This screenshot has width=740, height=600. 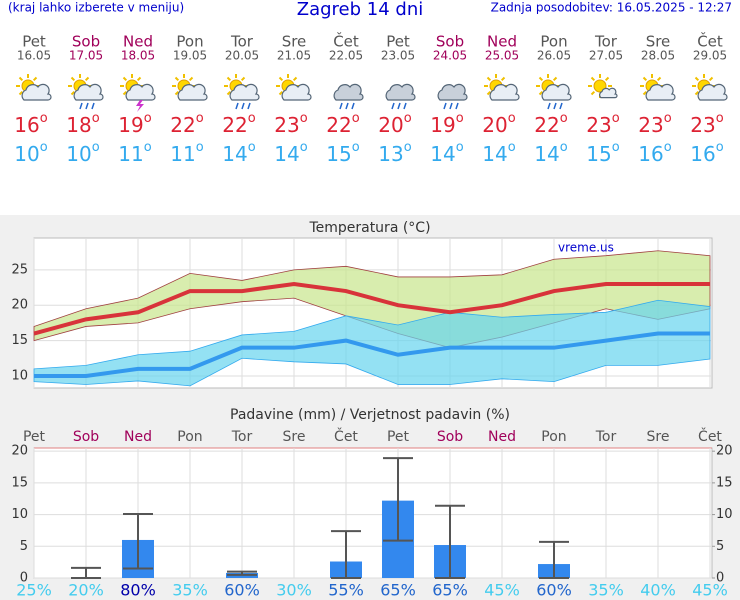 What do you see at coordinates (398, 56) in the screenshot?
I see `day-date: 23.05` at bounding box center [398, 56].